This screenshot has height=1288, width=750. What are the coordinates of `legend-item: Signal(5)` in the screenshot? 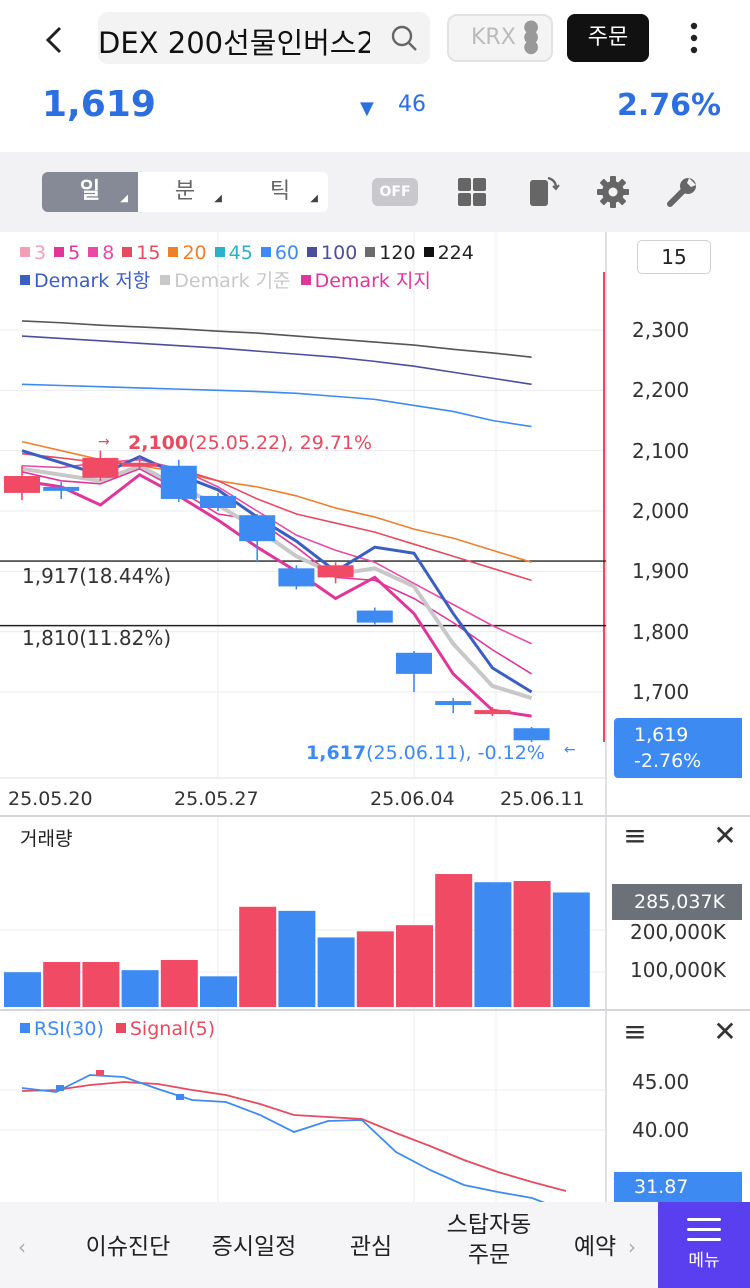 It's located at (165, 1029).